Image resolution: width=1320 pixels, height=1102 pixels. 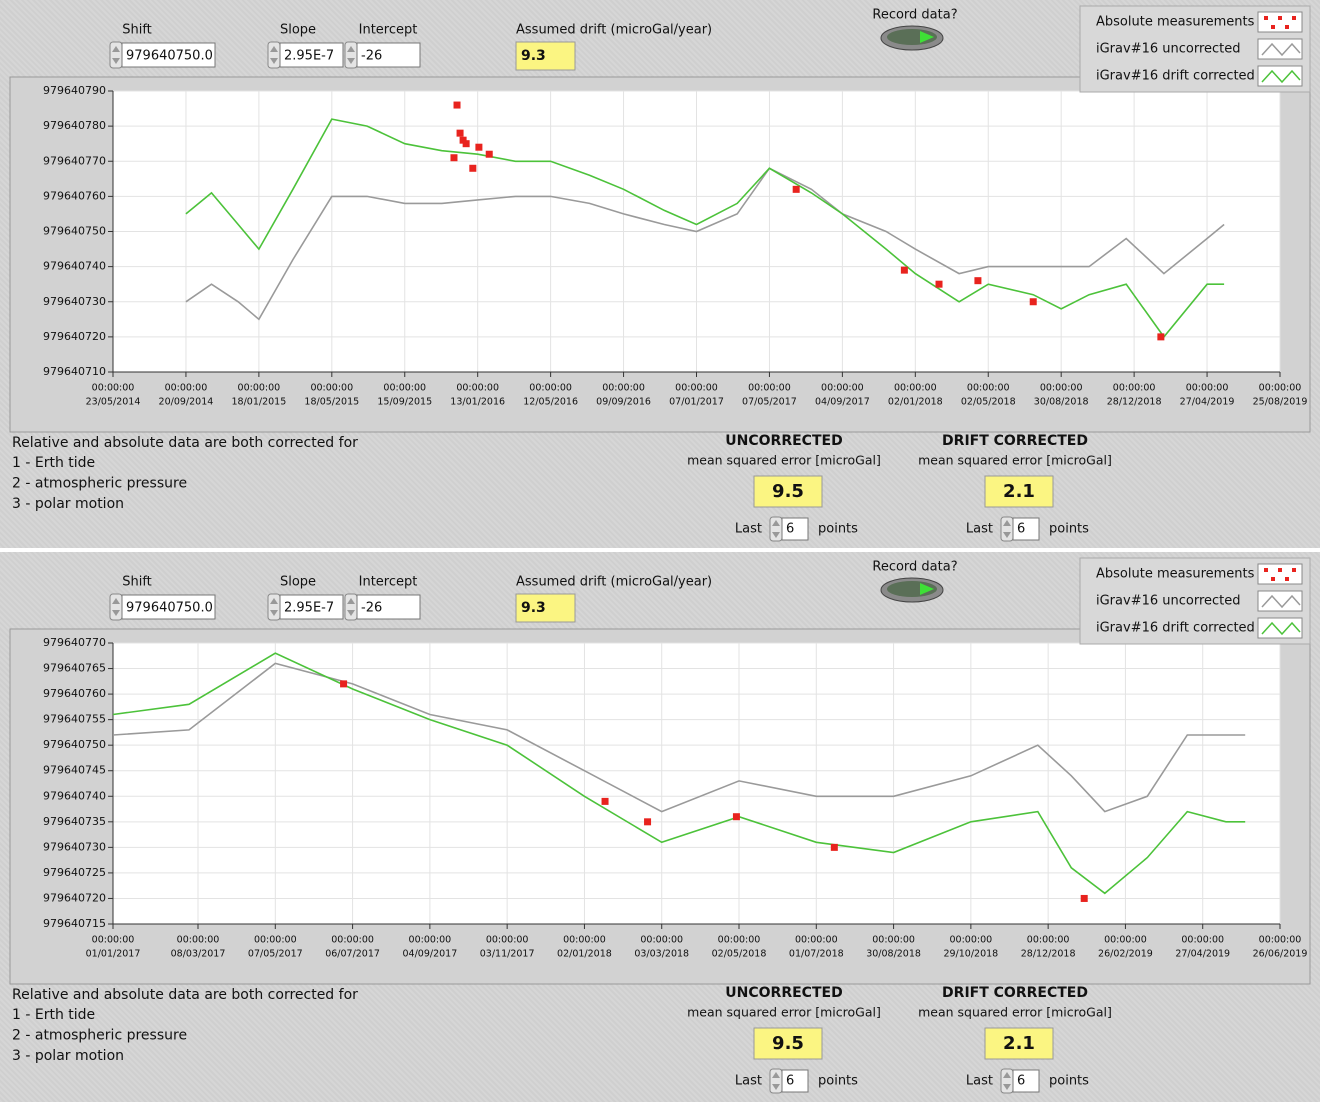 I want to click on control-value: -26, so click(x=371, y=608).